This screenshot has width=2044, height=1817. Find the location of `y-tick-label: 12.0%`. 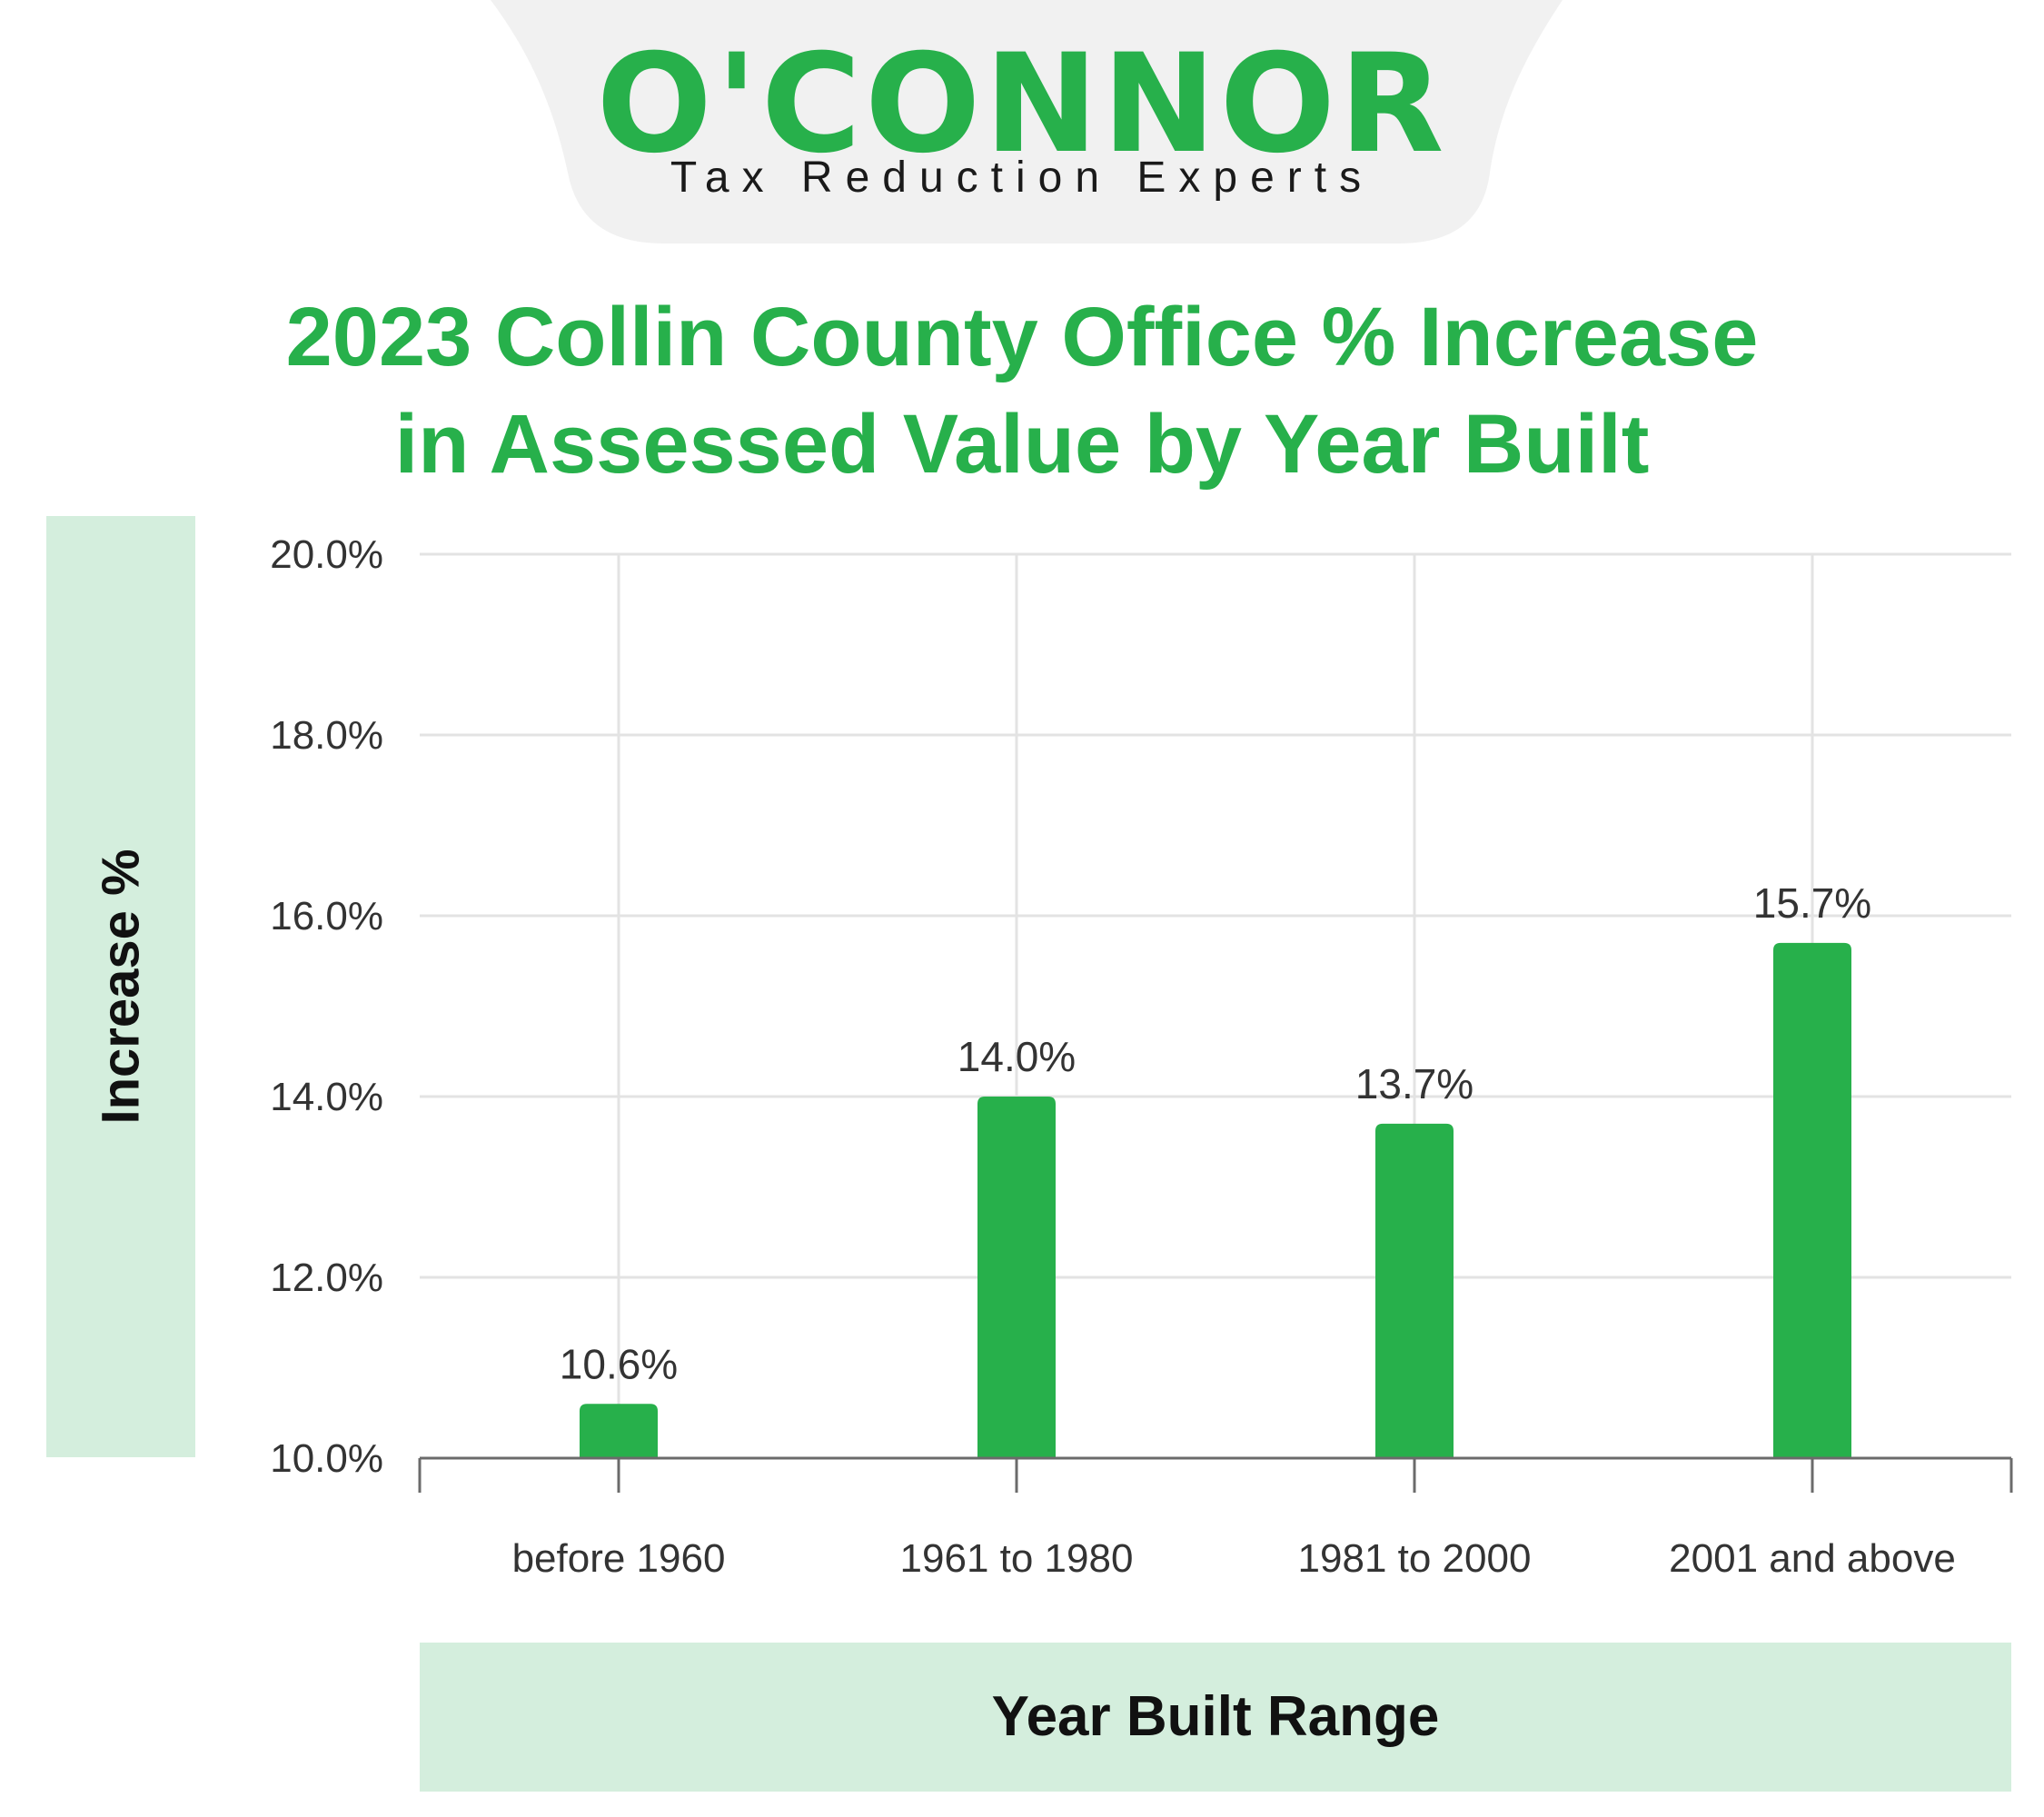

y-tick-label: 12.0% is located at coordinates (327, 1278).